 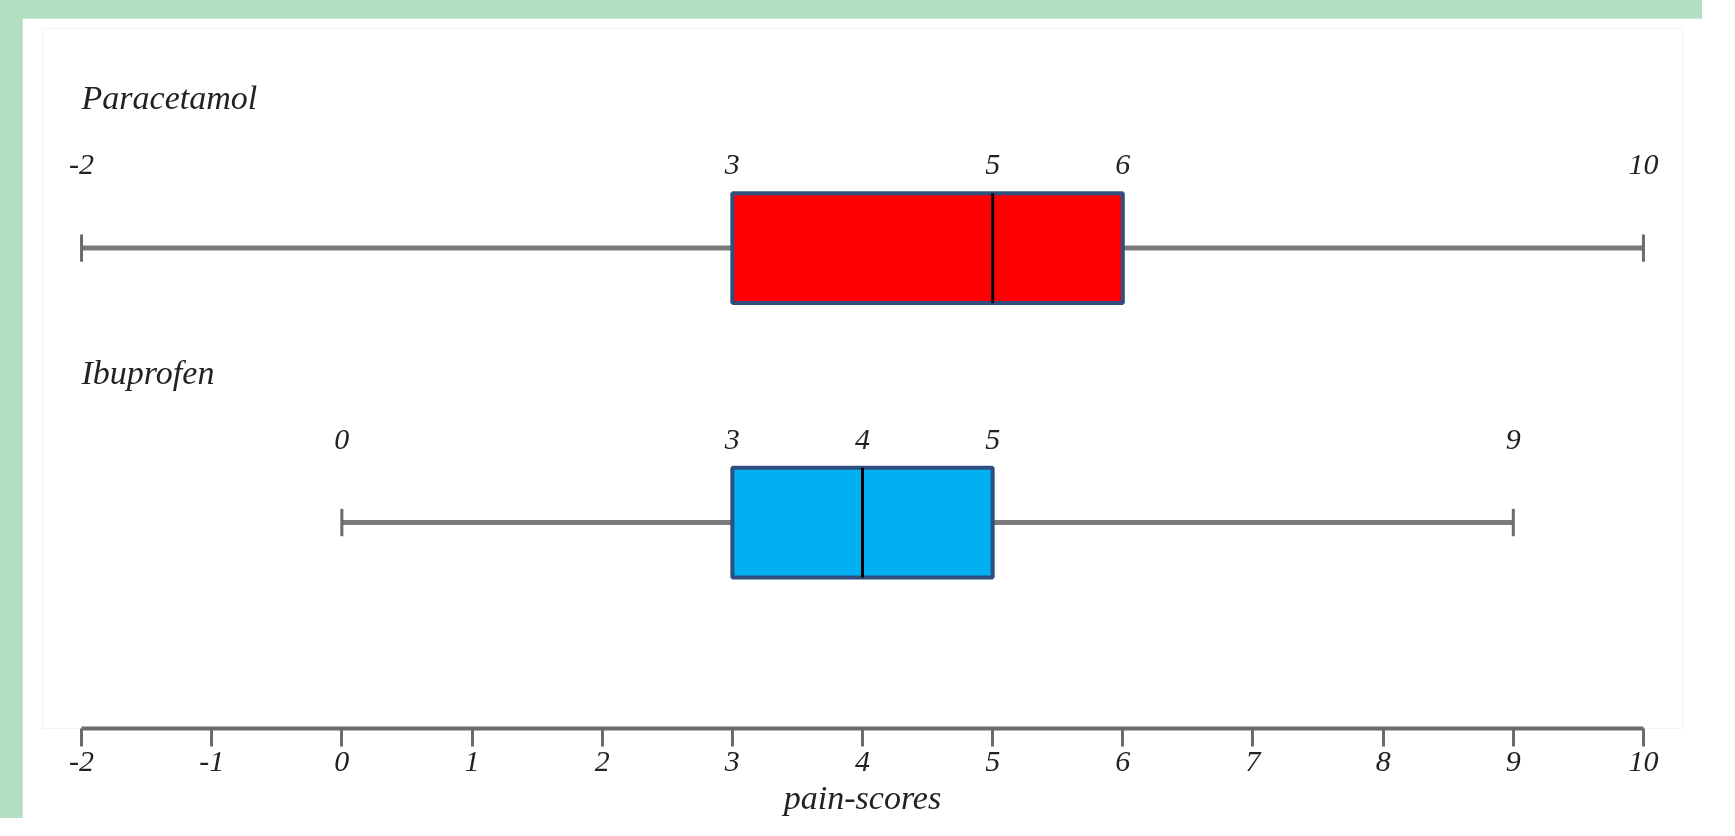 What do you see at coordinates (82, 163) in the screenshot?
I see `annotation: -2` at bounding box center [82, 163].